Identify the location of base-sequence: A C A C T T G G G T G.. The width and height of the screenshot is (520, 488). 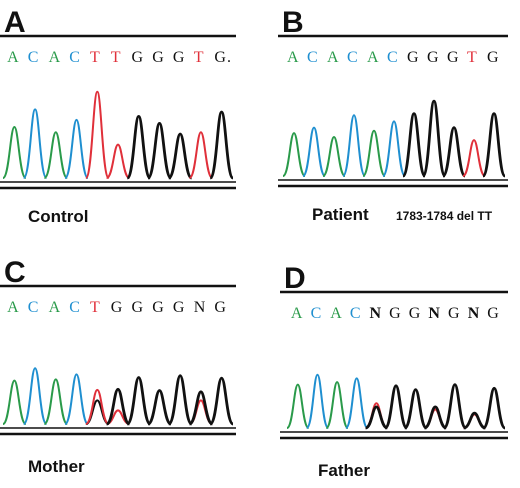
(119, 57).